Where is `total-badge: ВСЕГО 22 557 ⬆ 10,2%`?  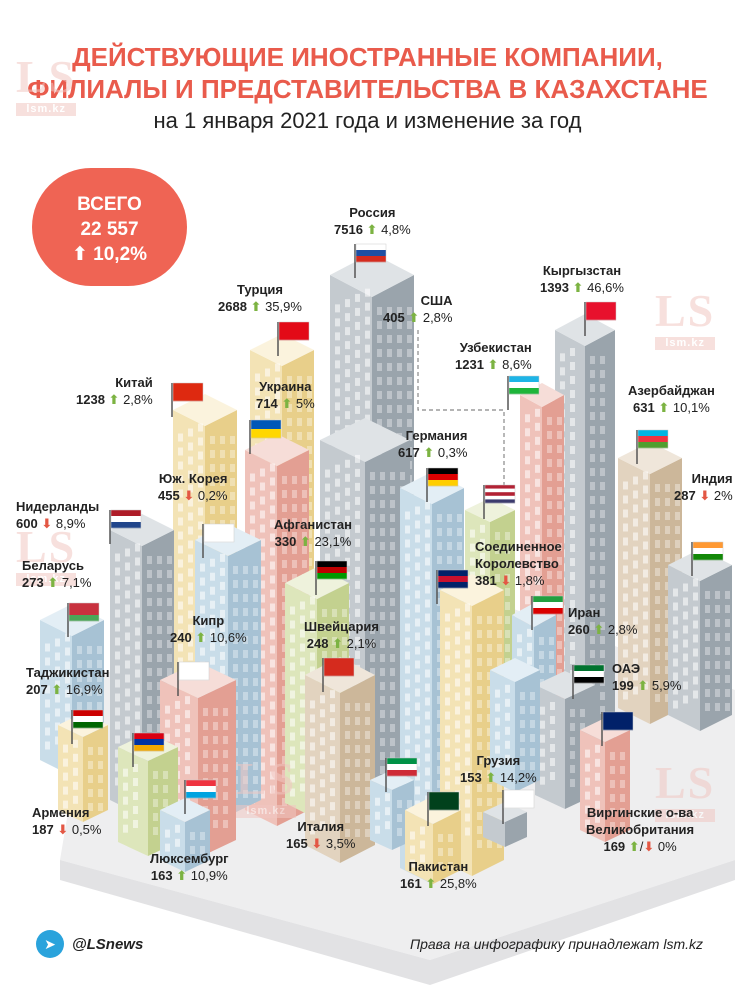 total-badge: ВСЕГО 22 557 ⬆ 10,2% is located at coordinates (109, 227).